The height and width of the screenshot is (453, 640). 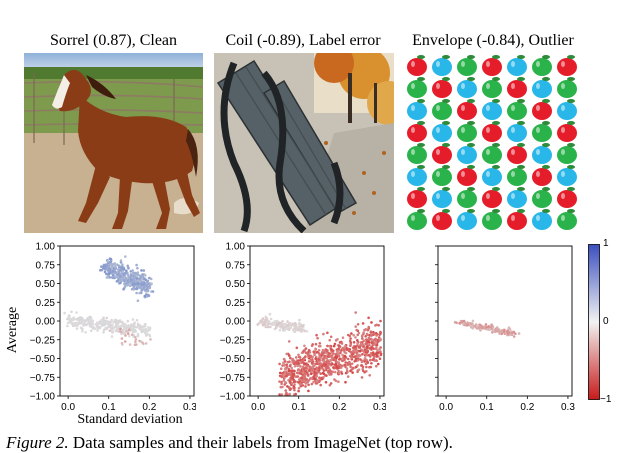 What do you see at coordinates (606, 321) in the screenshot?
I see `colorbar-tick-mid: 0` at bounding box center [606, 321].